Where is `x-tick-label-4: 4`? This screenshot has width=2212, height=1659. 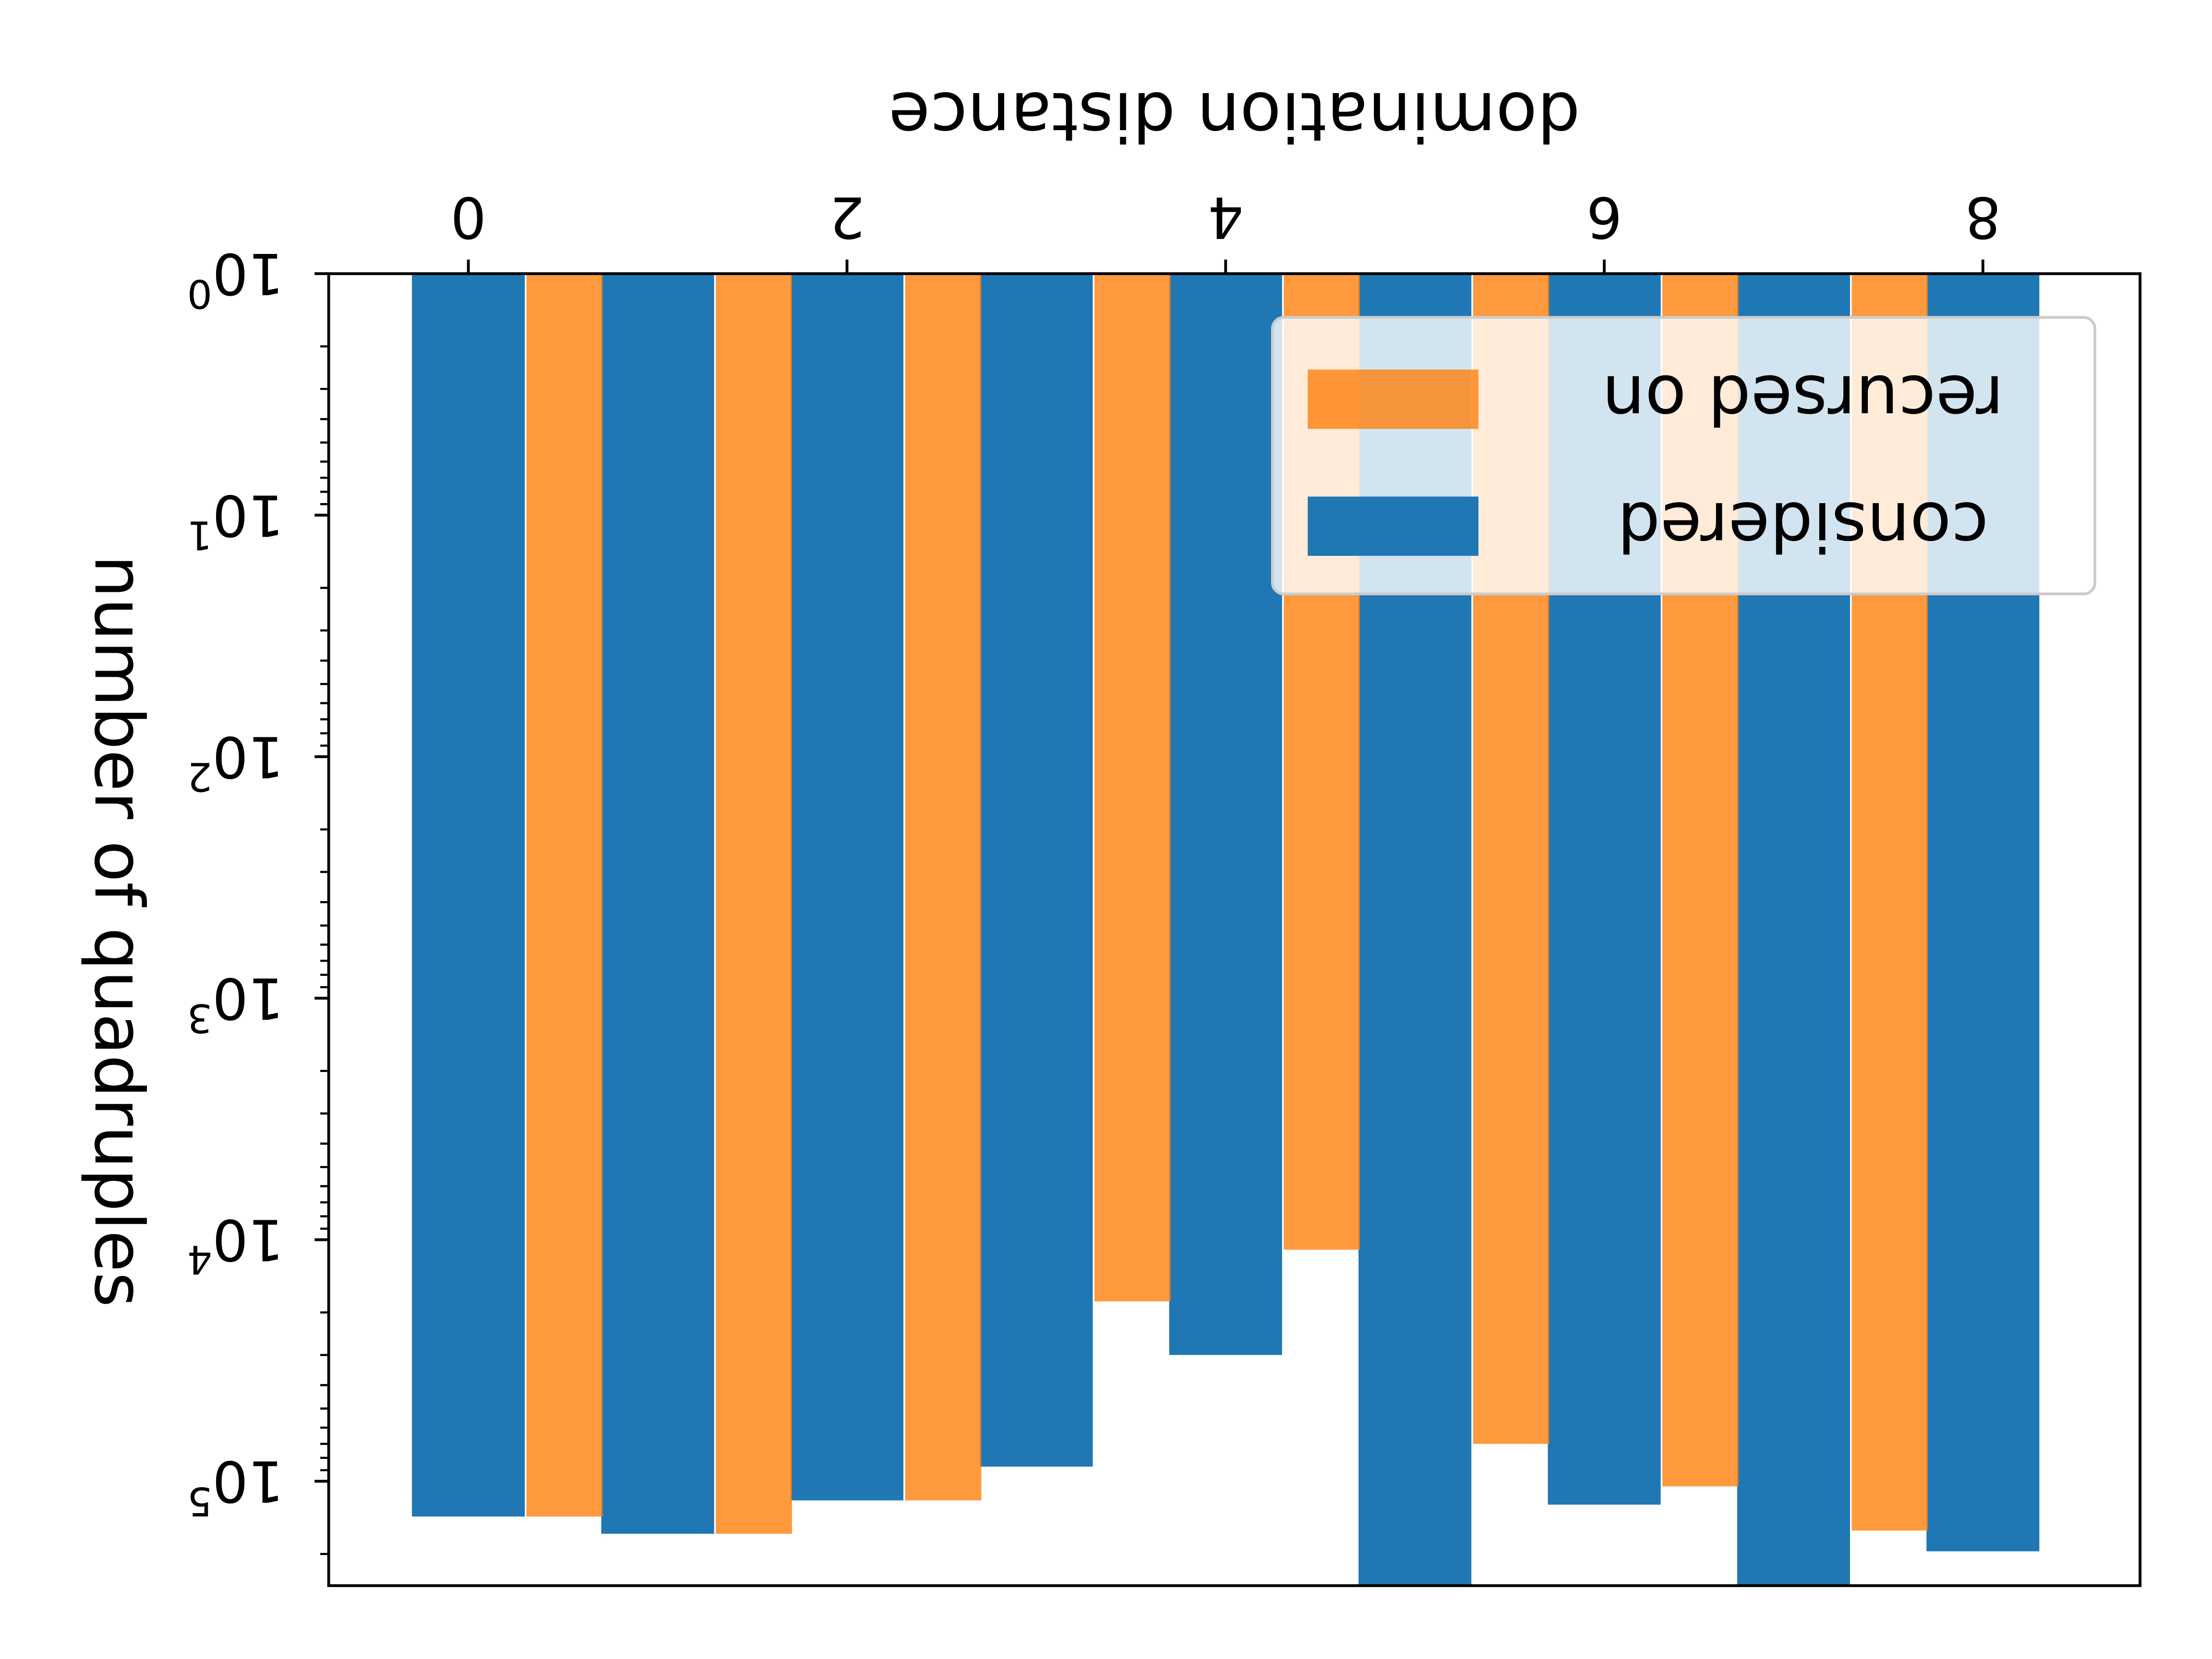 x-tick-label-4: 4 is located at coordinates (1226, 217).